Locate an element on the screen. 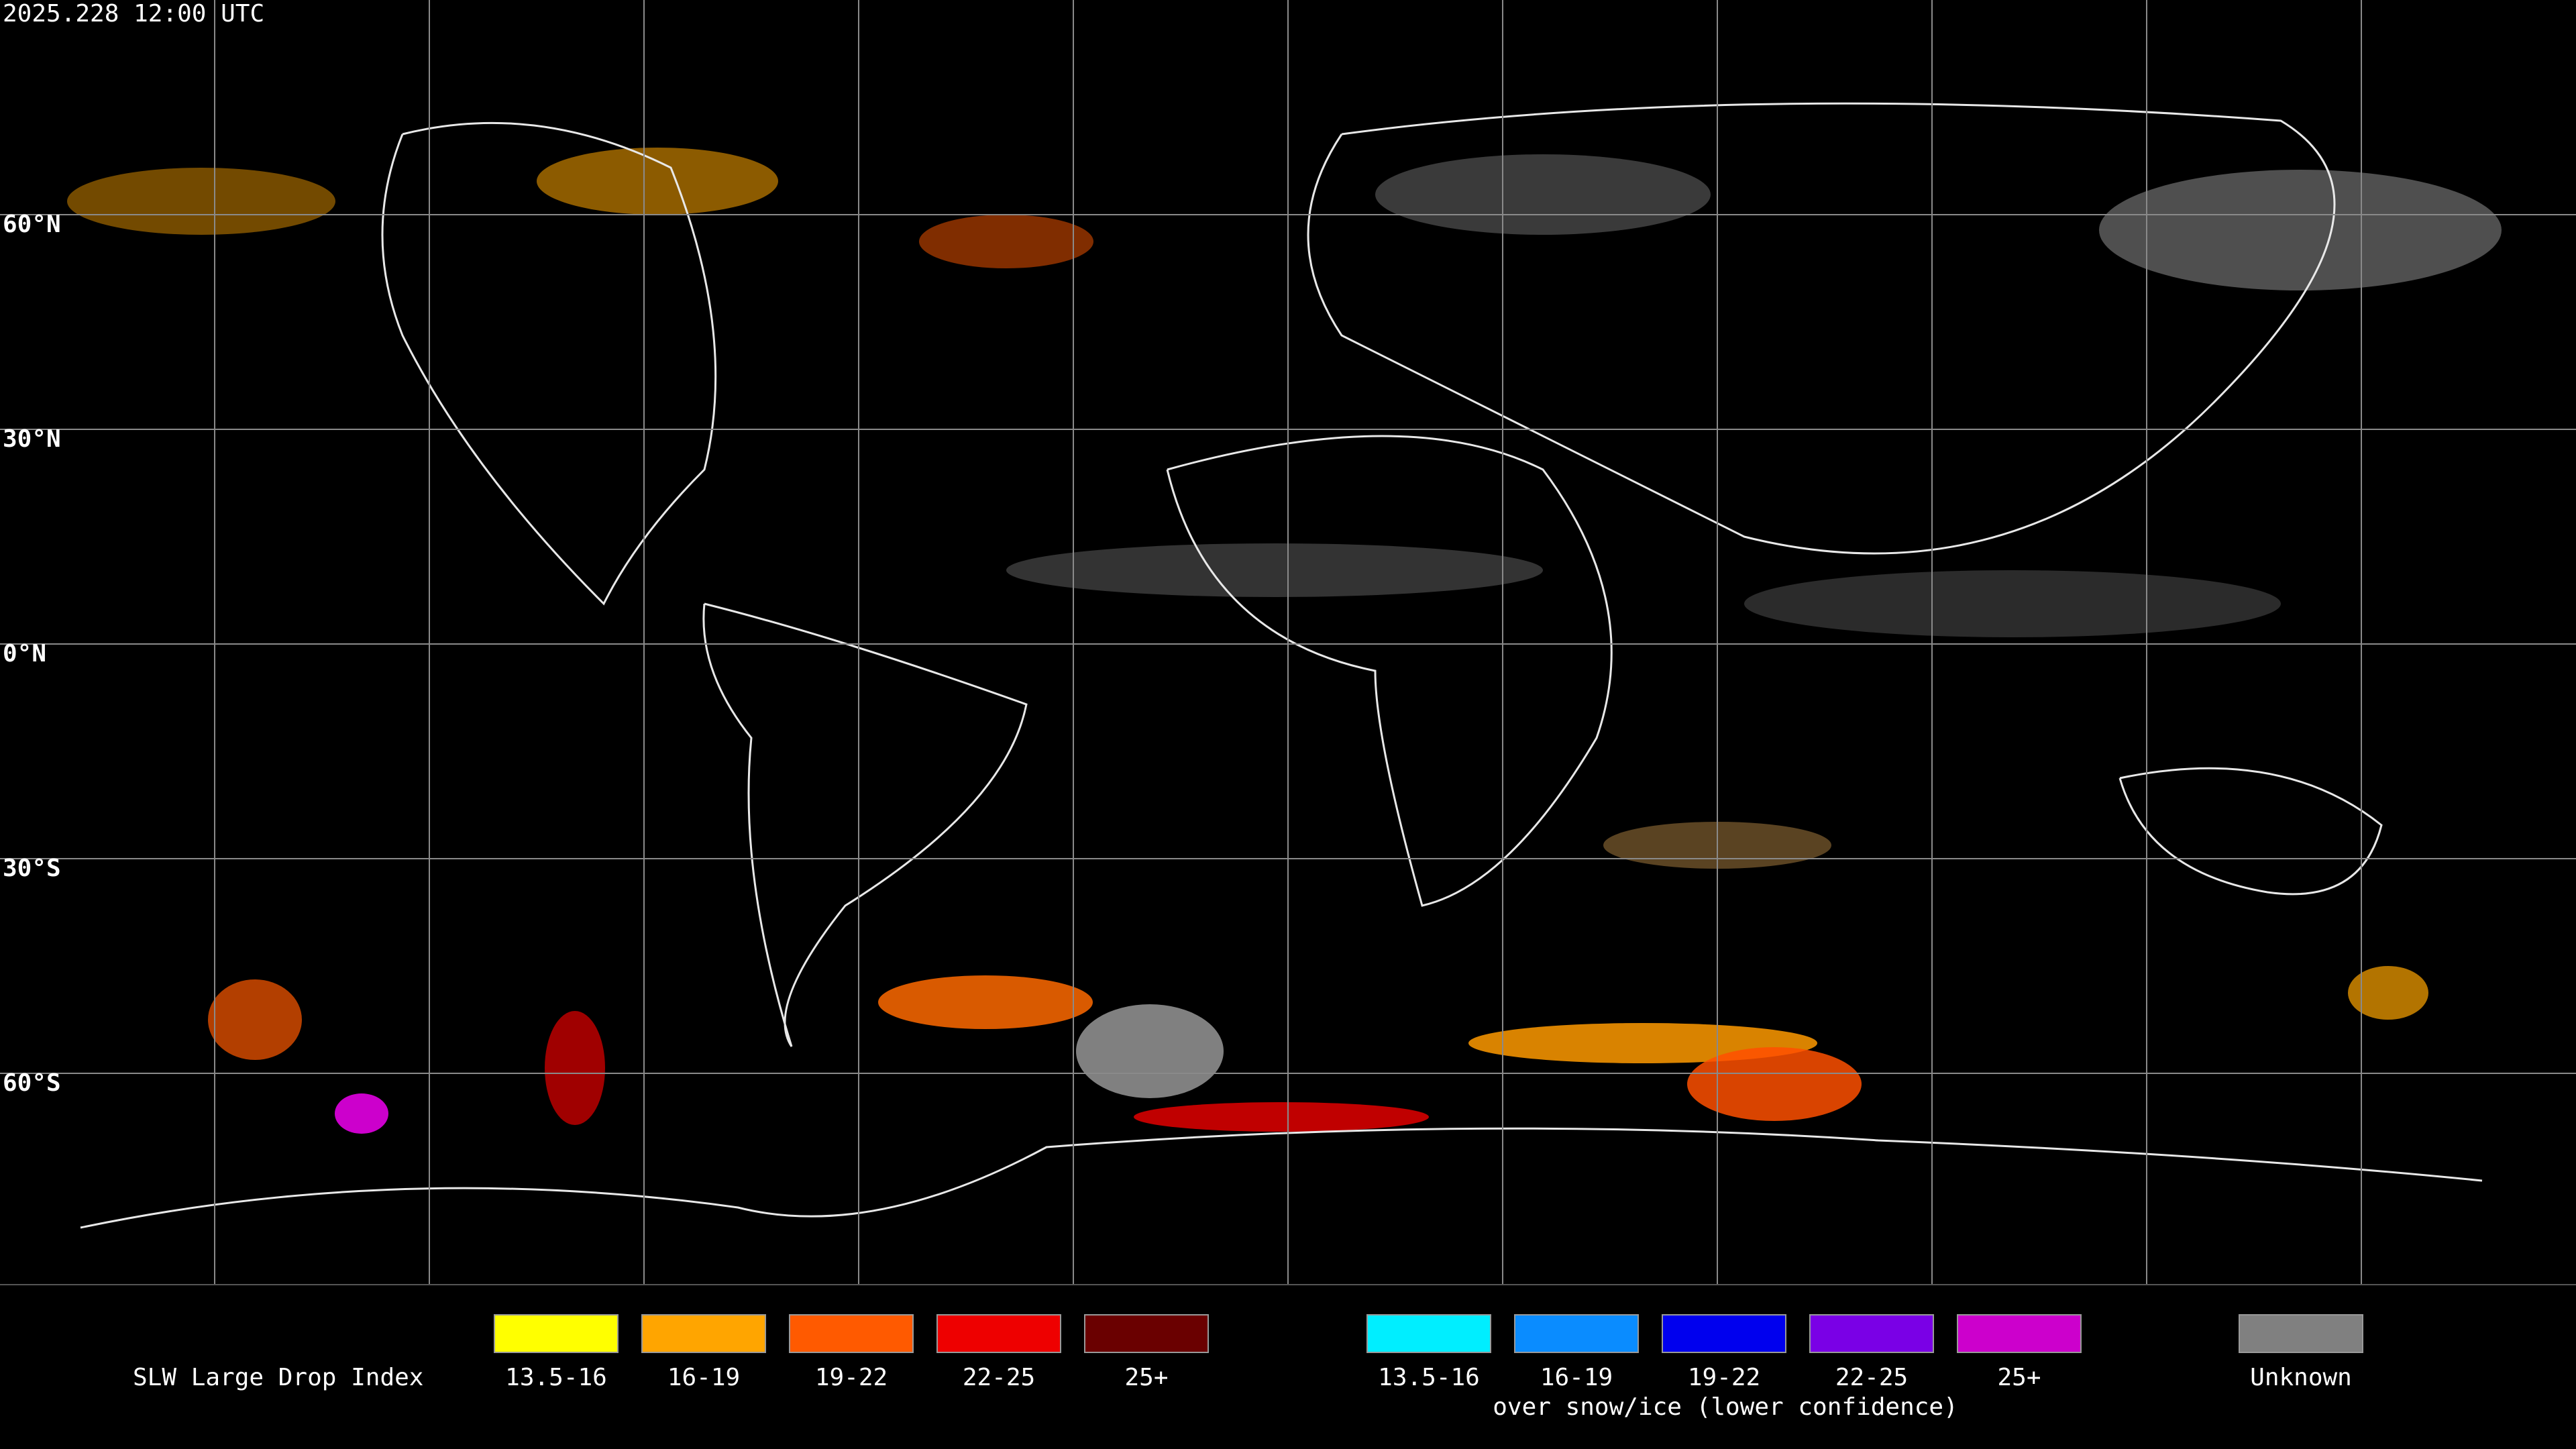 Image resolution: width=2576 pixels, height=1449 pixels. latitude-labels: 60°N 30°N 0°N 30°S 60°S is located at coordinates (32, 654).